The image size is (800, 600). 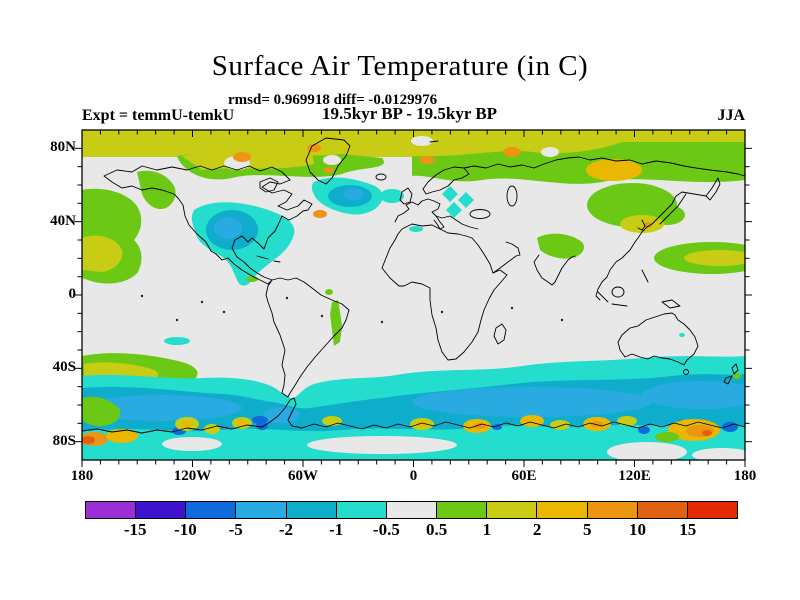 I want to click on colorbar-label: 10, so click(x=638, y=529).